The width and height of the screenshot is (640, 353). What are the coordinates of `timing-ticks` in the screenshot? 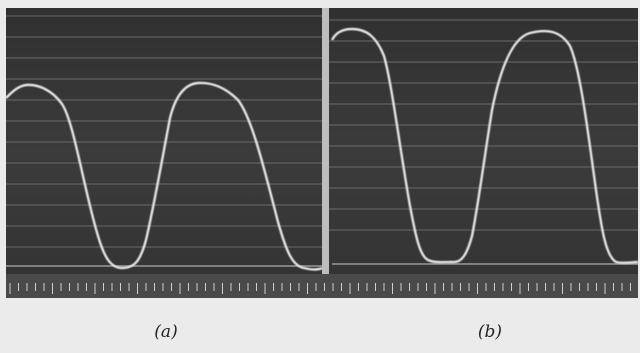 It's located at (320, 288).